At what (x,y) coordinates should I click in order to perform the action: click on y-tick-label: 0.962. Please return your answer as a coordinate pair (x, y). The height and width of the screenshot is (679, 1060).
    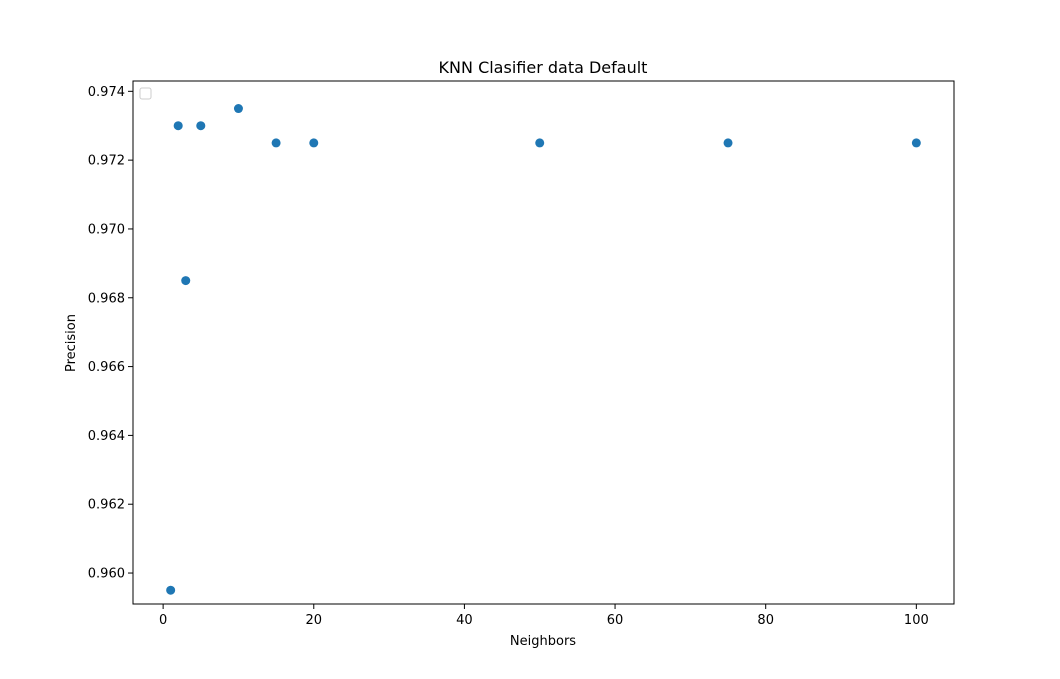
    Looking at the image, I should click on (106, 505).